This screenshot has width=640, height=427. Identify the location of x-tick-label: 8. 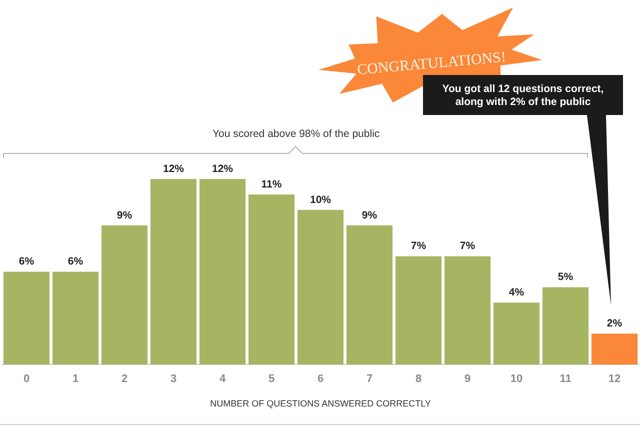
(418, 379).